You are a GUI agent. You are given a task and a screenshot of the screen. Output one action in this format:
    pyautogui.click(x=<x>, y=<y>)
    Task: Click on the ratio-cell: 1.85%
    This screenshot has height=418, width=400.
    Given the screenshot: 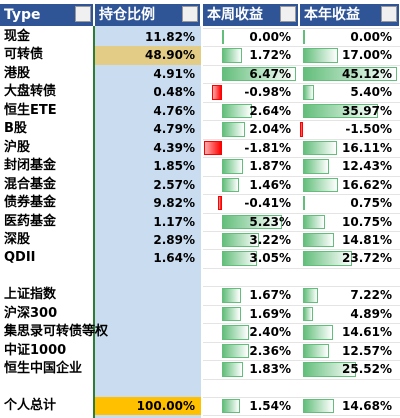 What is the action you would take?
    pyautogui.click(x=174, y=166)
    